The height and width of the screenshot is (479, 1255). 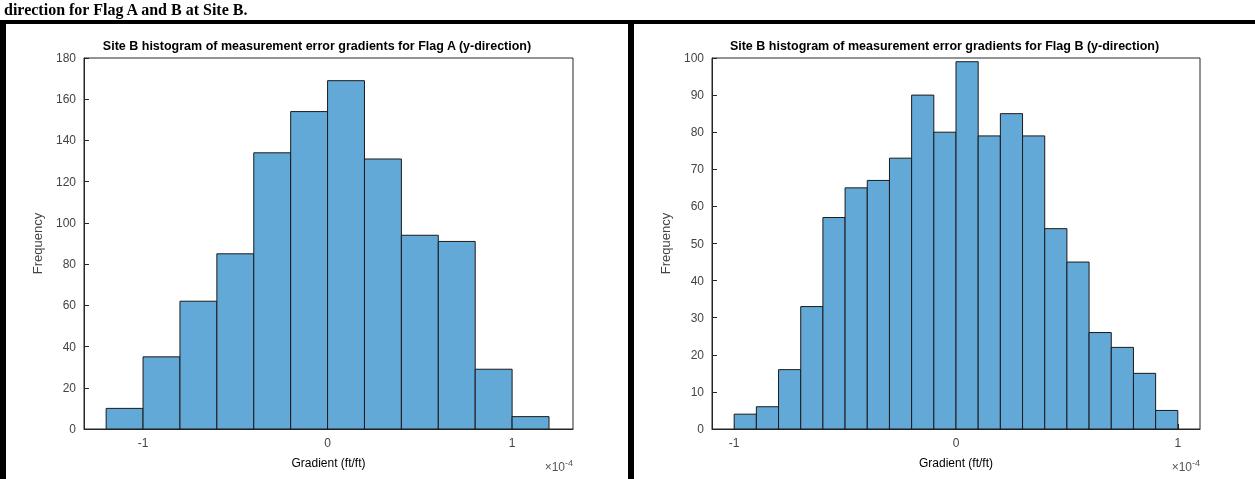 I want to click on y-tick-label: 50, so click(x=697, y=243).